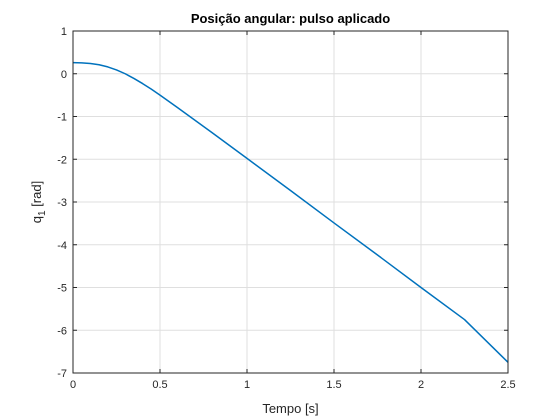 The image size is (560, 420). Describe the element at coordinates (73, 385) in the screenshot. I see `x-tick-label: 0` at that location.